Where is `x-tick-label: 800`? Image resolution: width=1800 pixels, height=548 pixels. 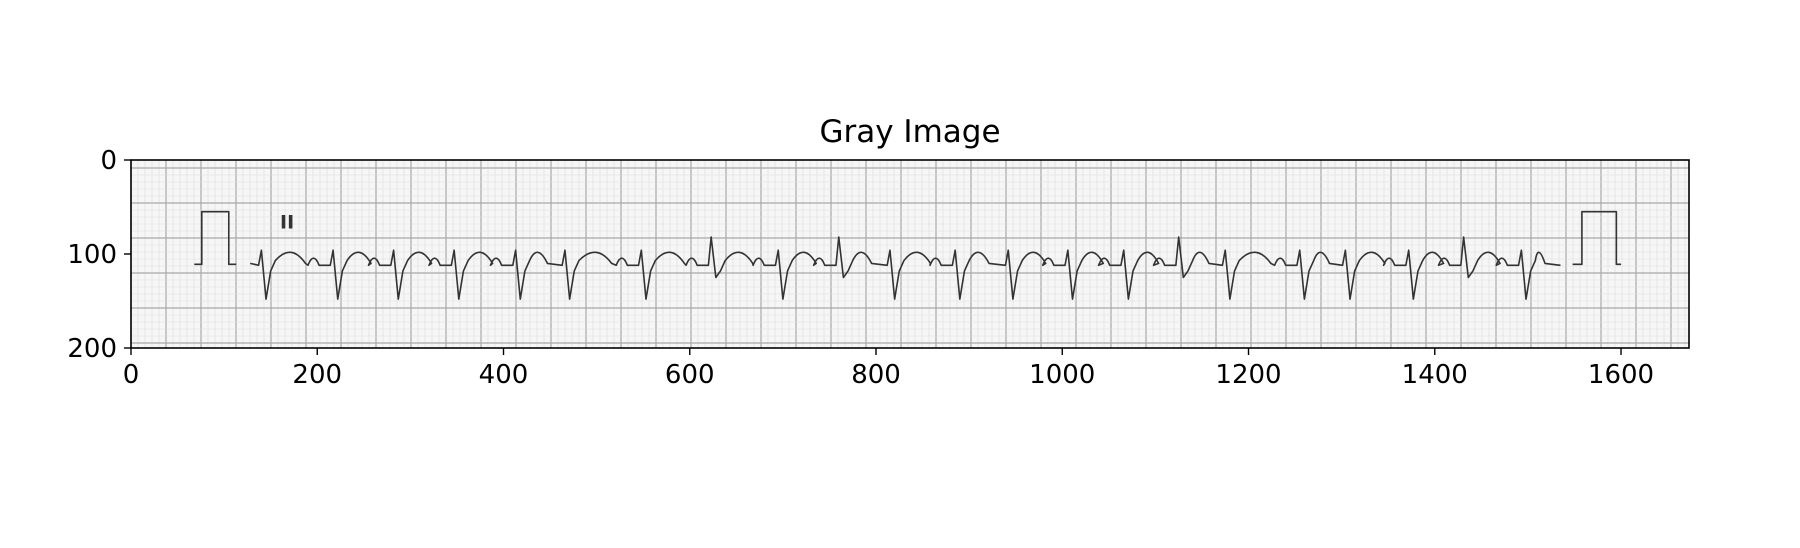 x-tick-label: 800 is located at coordinates (876, 375).